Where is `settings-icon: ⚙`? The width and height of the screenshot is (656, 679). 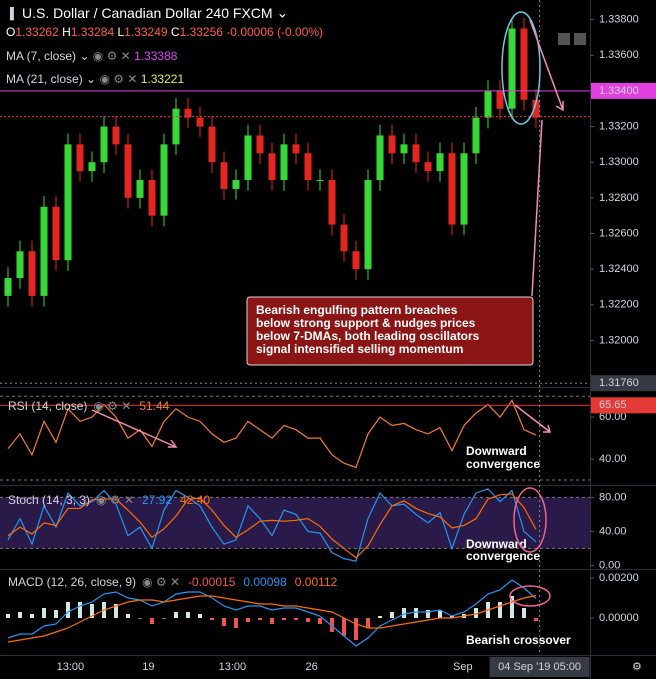
settings-icon: ⚙ is located at coordinates (637, 667).